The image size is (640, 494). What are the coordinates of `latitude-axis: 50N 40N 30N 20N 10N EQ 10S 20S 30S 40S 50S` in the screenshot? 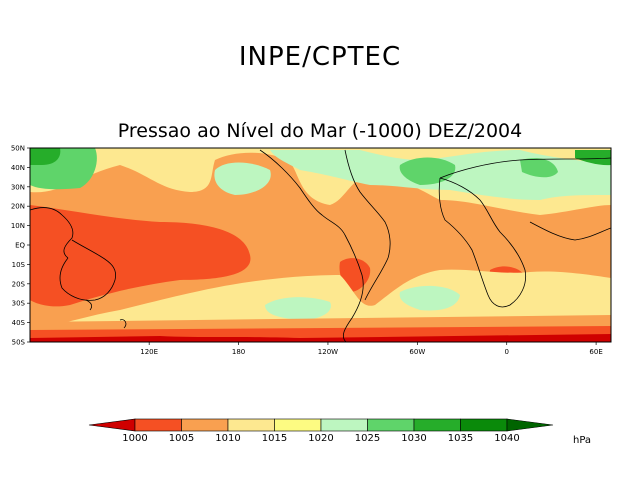 It's located at (20, 246).